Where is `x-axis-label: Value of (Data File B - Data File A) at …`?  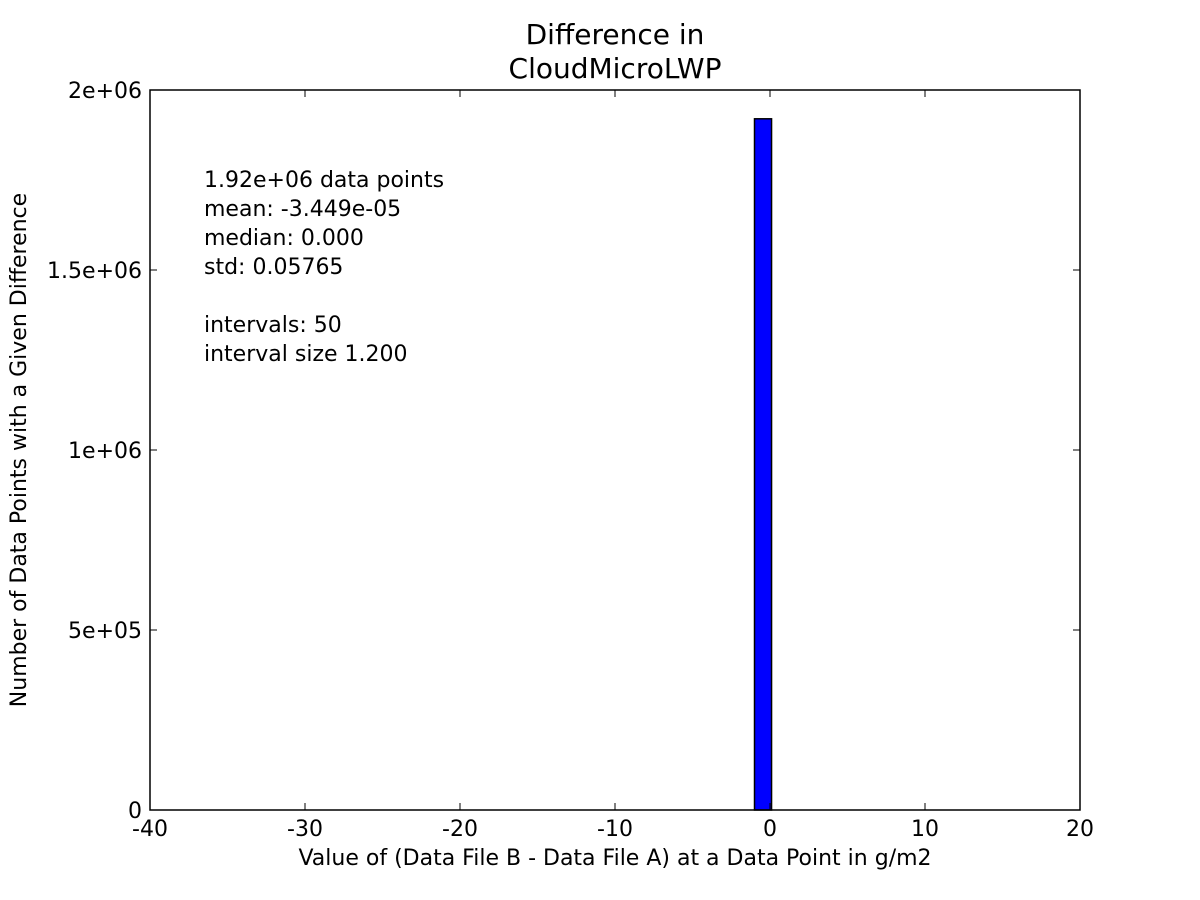 x-axis-label: Value of (Data File B - Data File A) at … is located at coordinates (614, 858).